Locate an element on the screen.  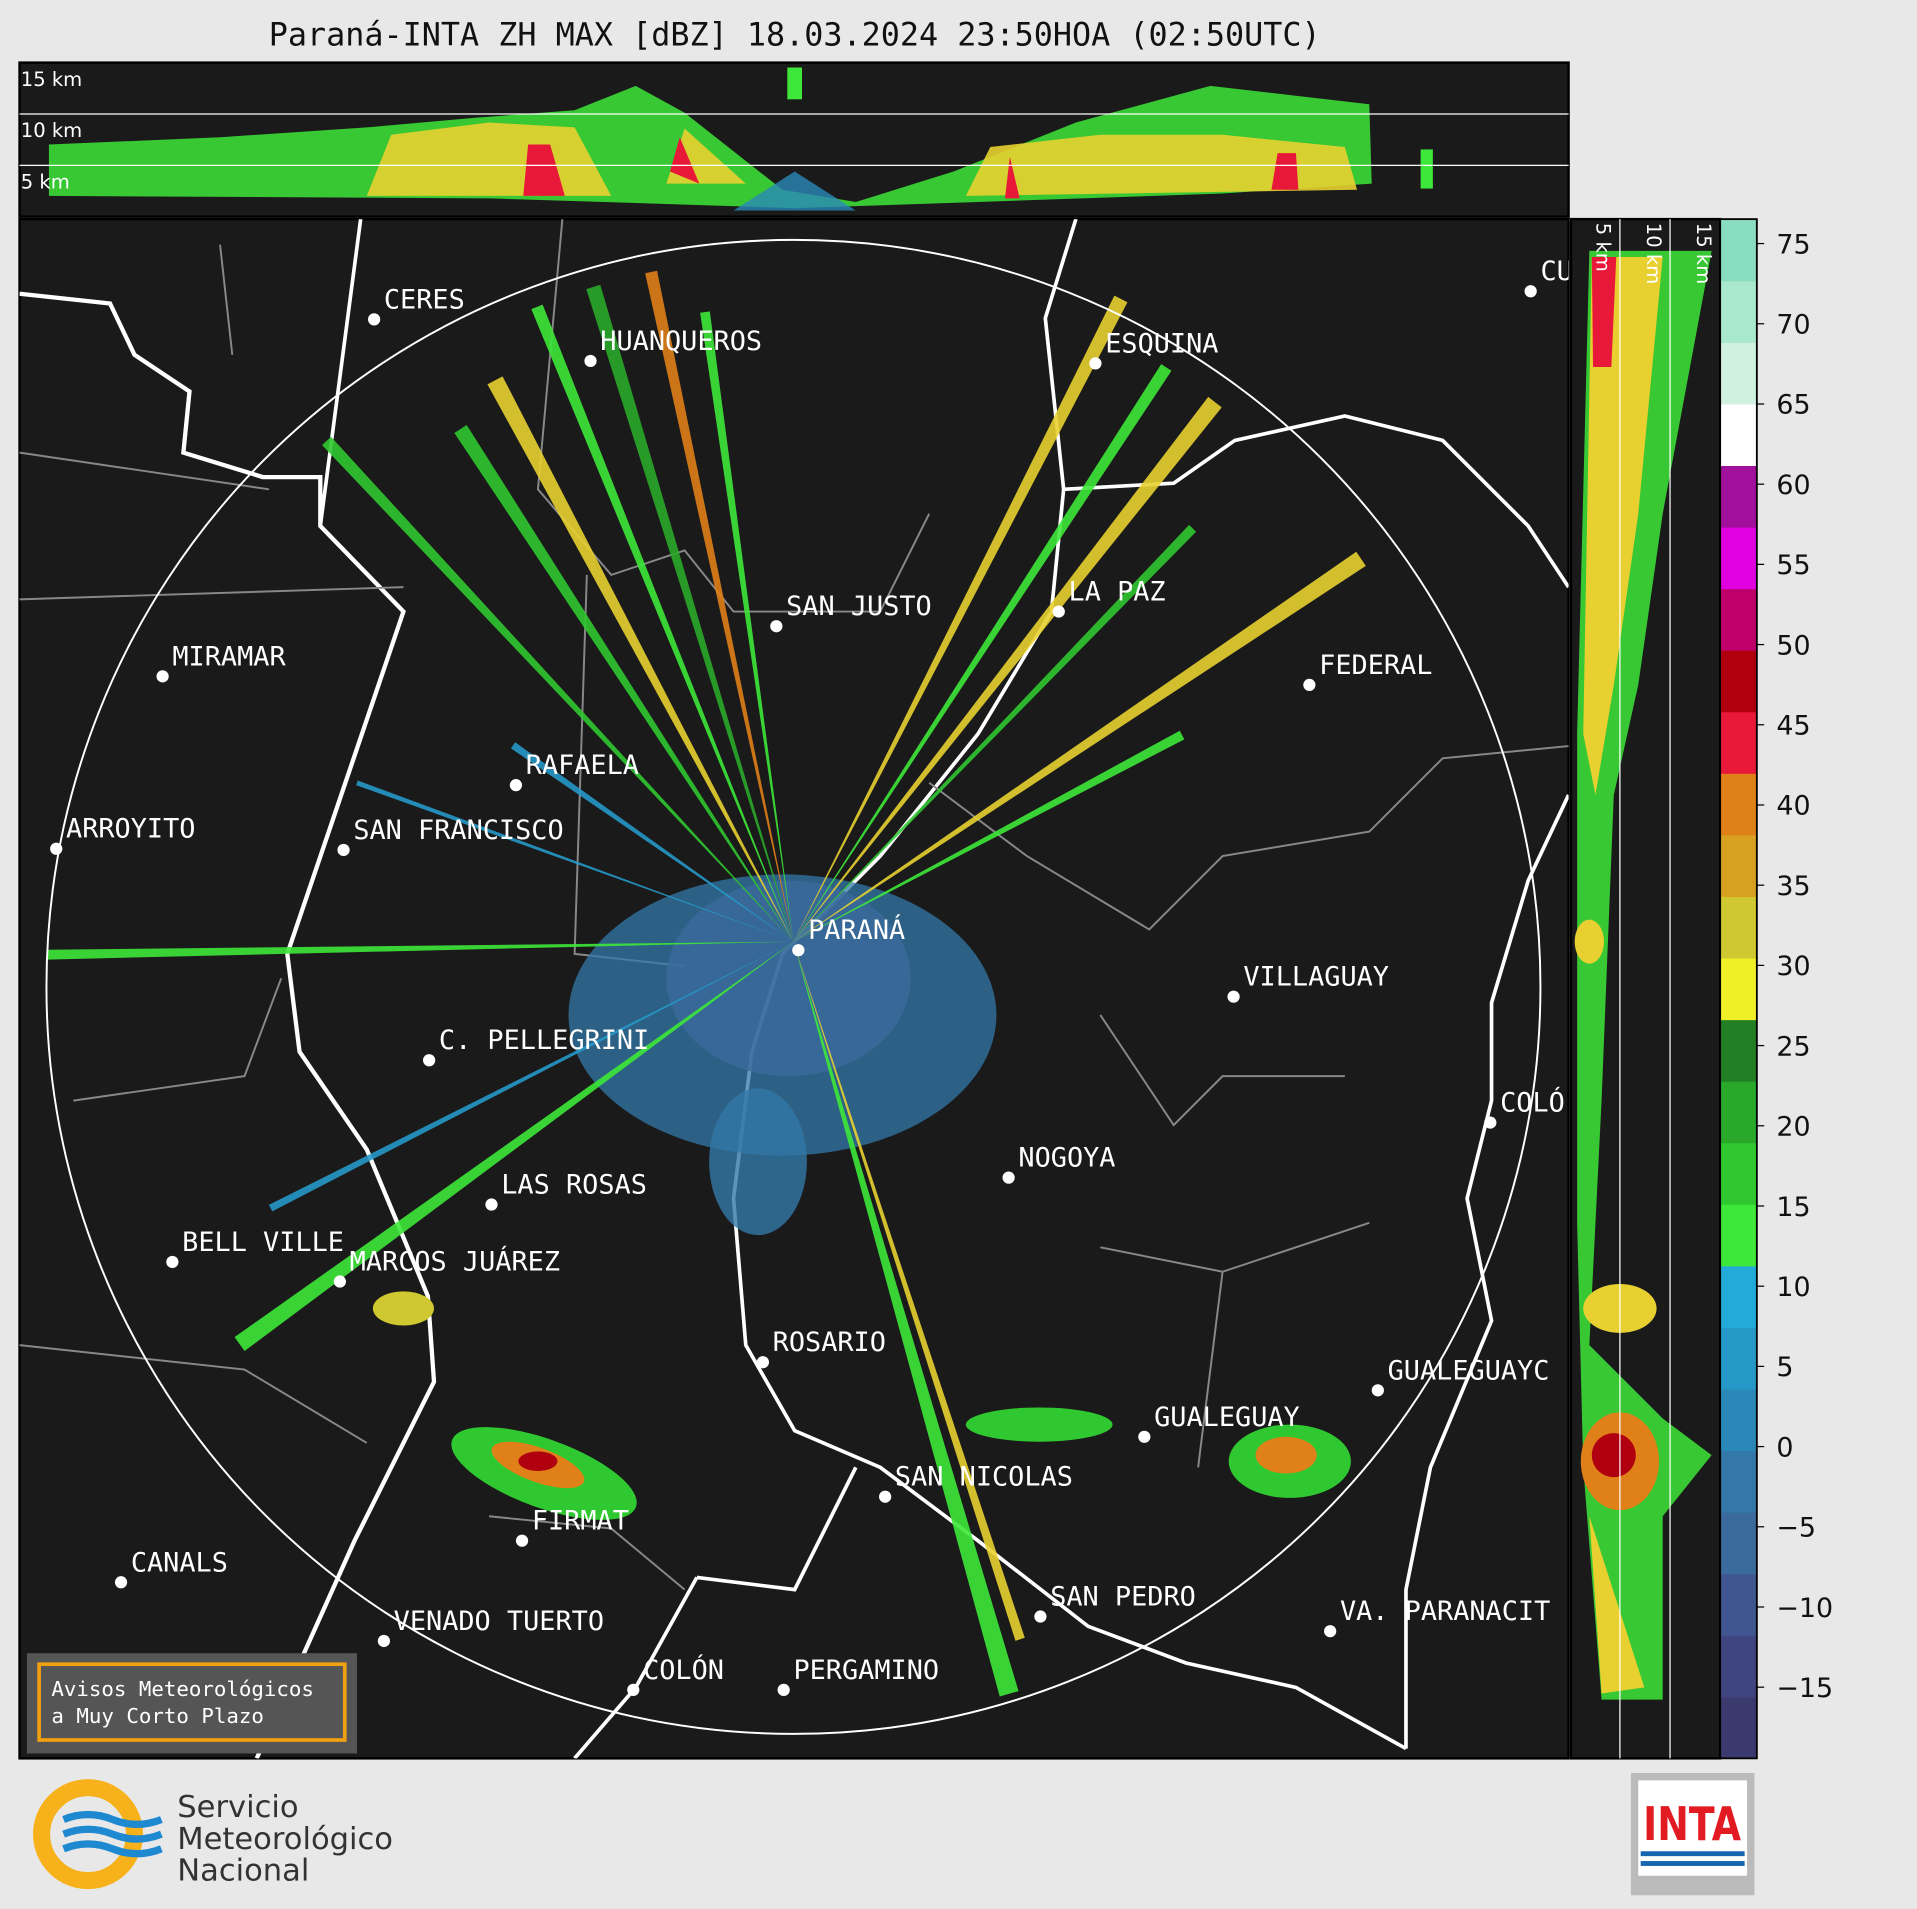
colorbar-label: −10 is located at coordinates (1804, 1608).